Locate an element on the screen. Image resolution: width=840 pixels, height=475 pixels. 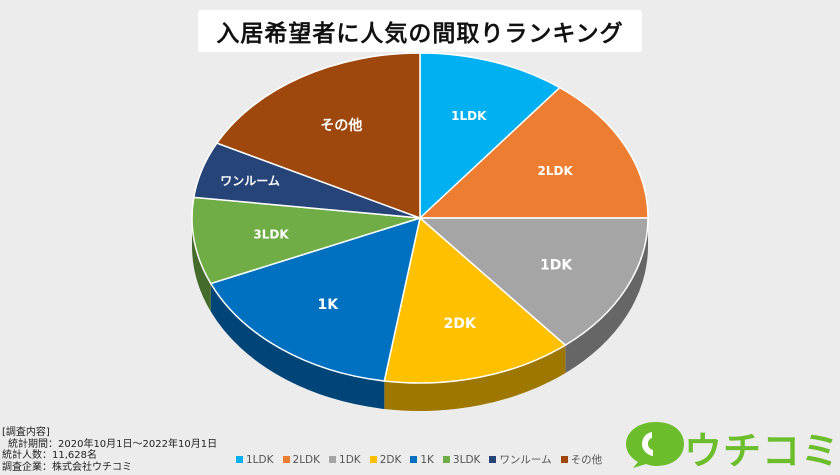
legend-label: 1DK is located at coordinates (350, 459).